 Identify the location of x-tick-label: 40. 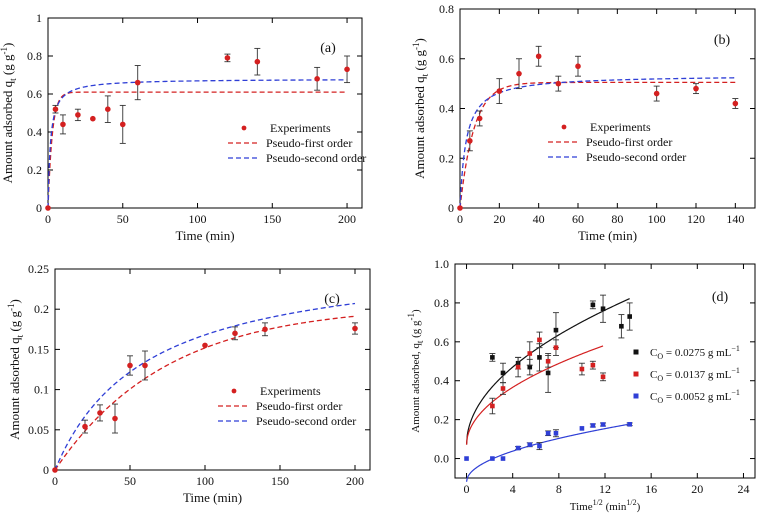
(539, 219).